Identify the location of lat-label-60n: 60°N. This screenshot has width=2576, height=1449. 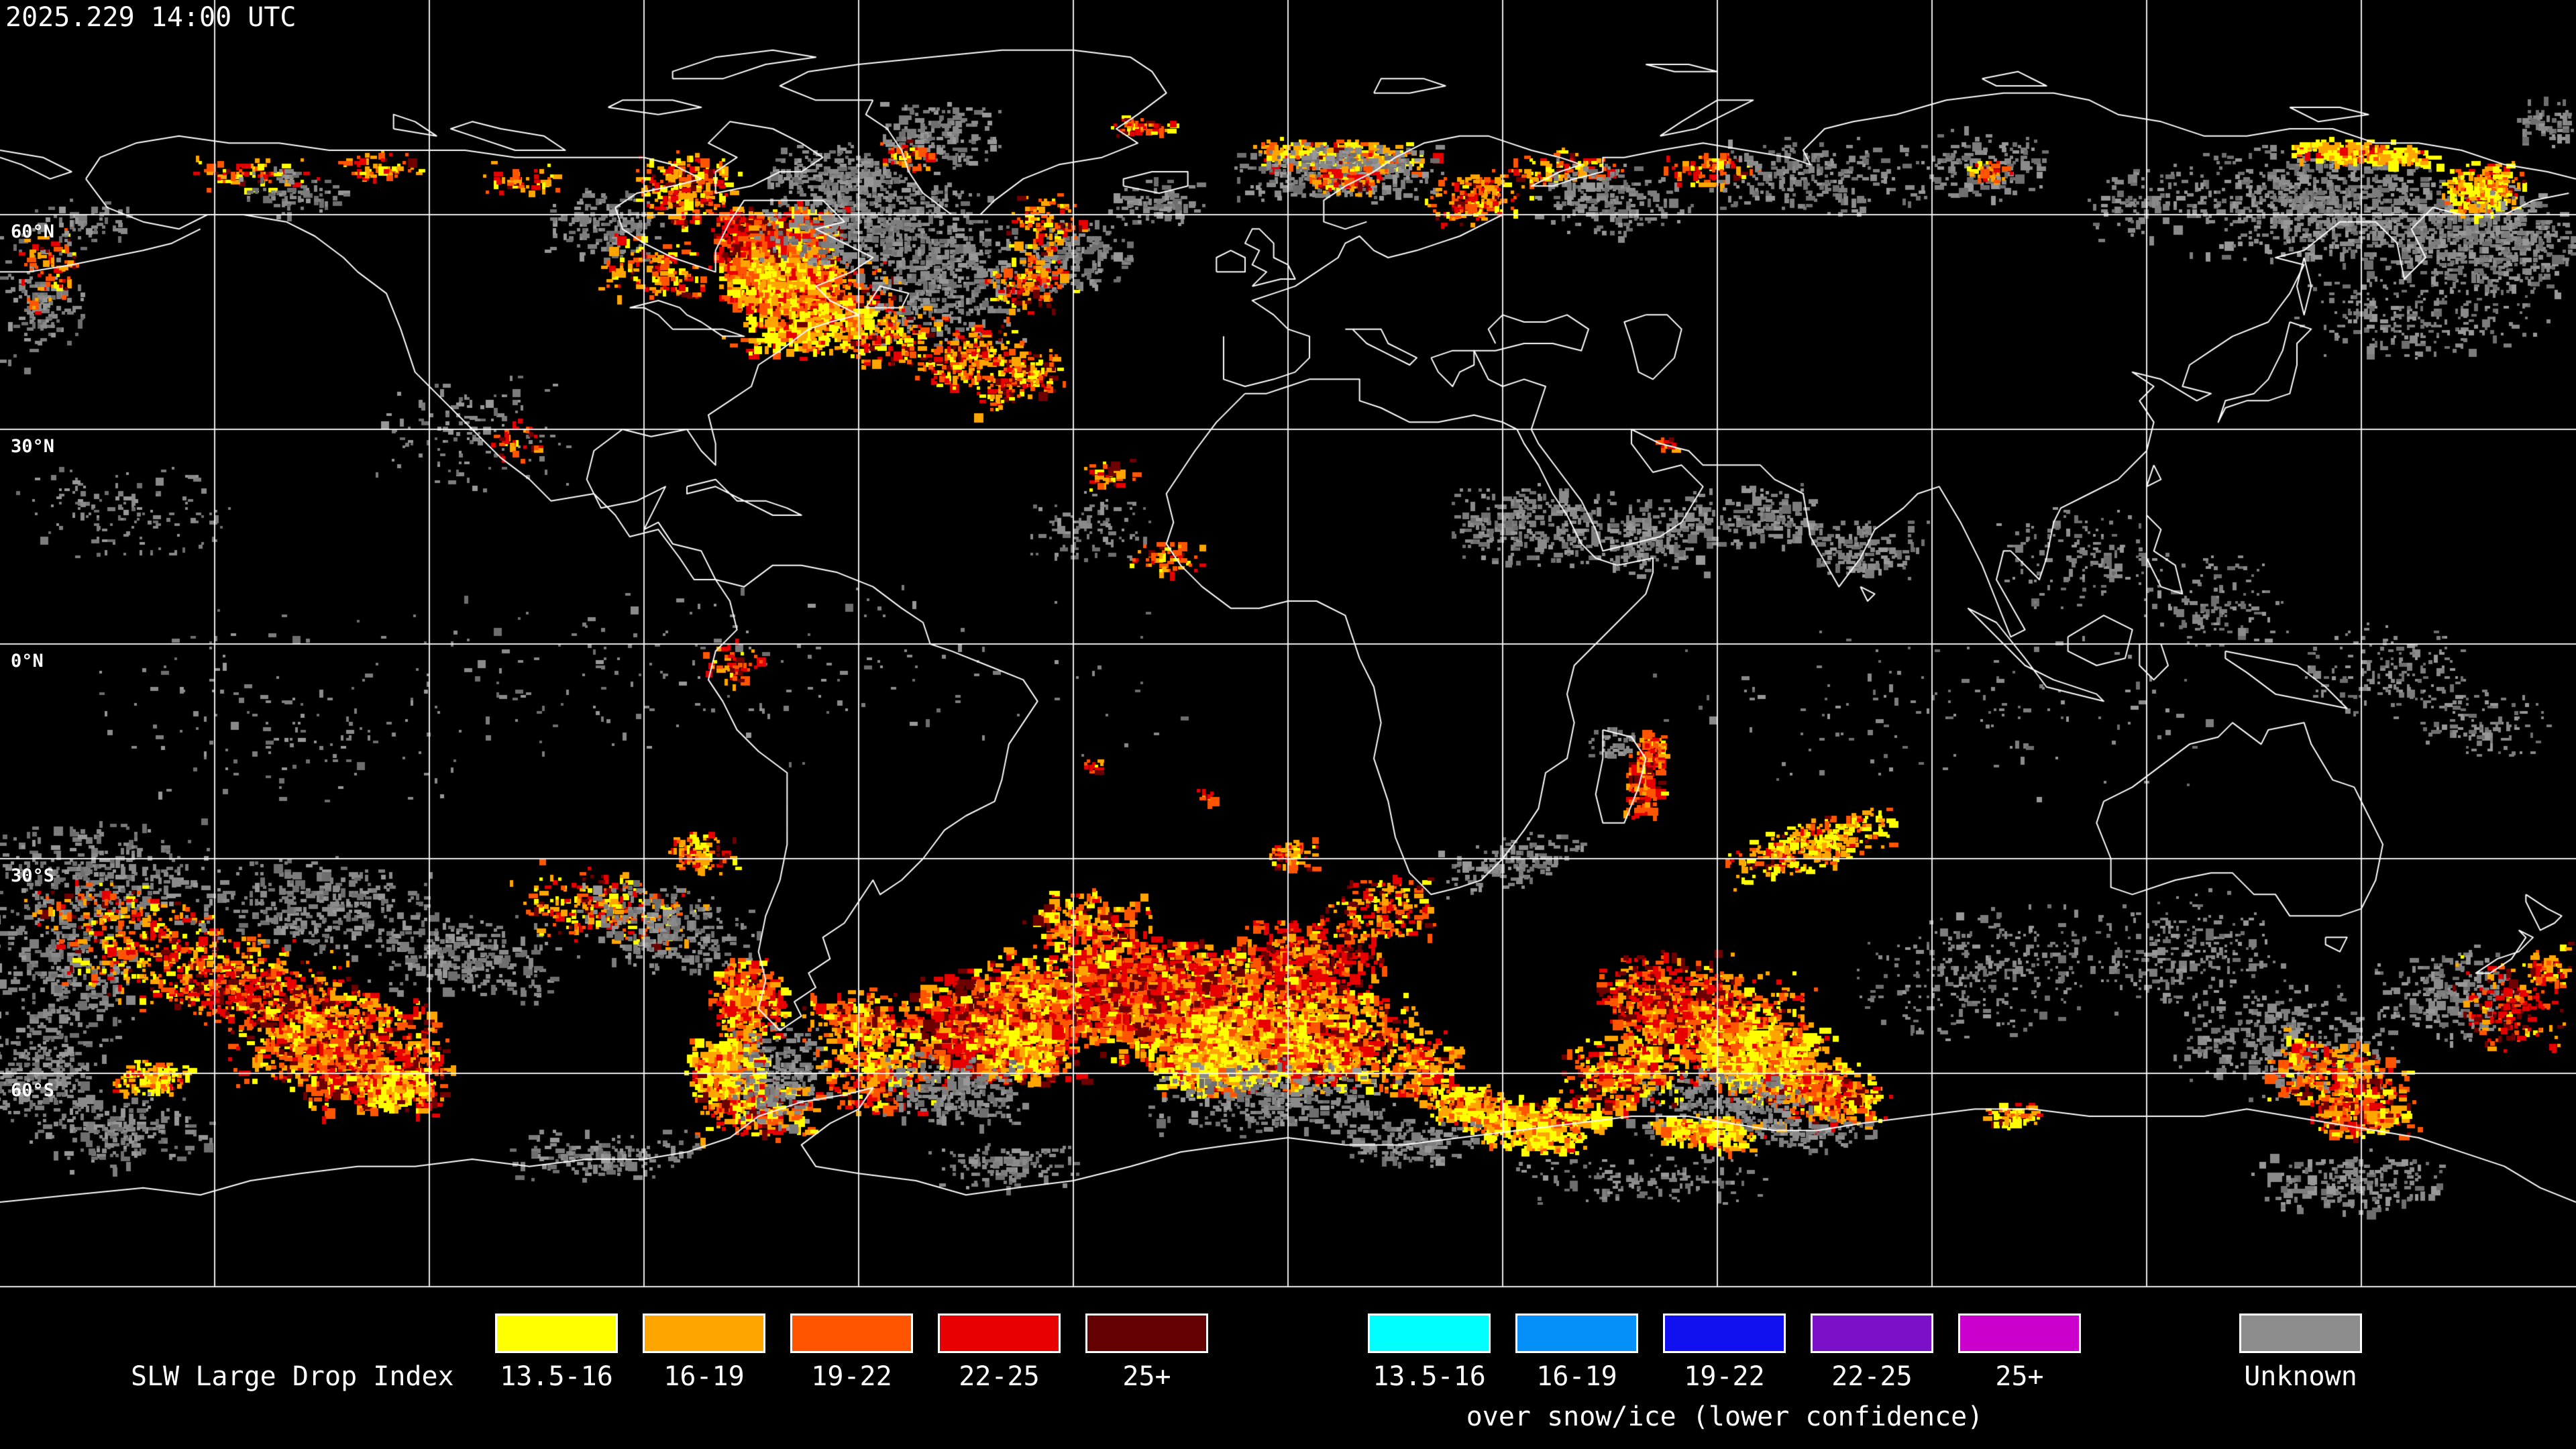
(33, 231).